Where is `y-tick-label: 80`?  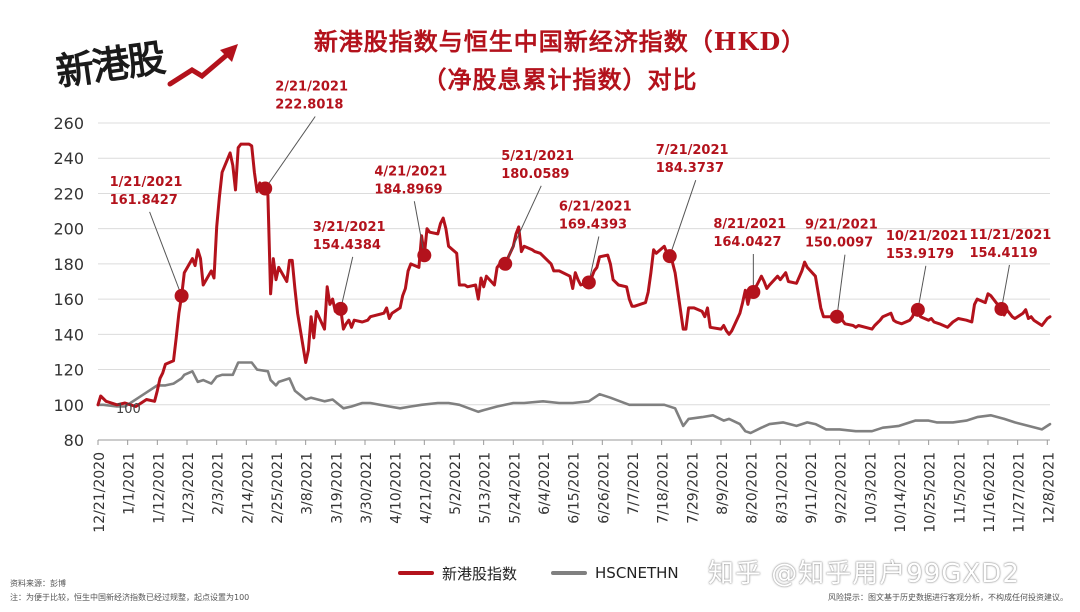 y-tick-label: 80 is located at coordinates (74, 440).